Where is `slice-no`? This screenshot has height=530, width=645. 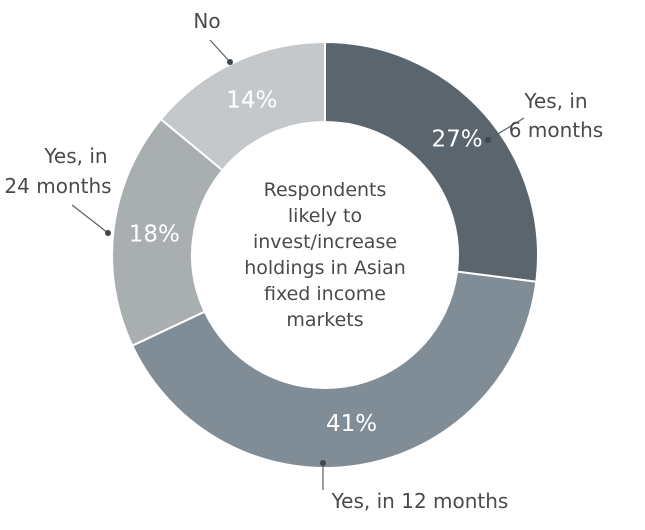 slice-no is located at coordinates (242, 106).